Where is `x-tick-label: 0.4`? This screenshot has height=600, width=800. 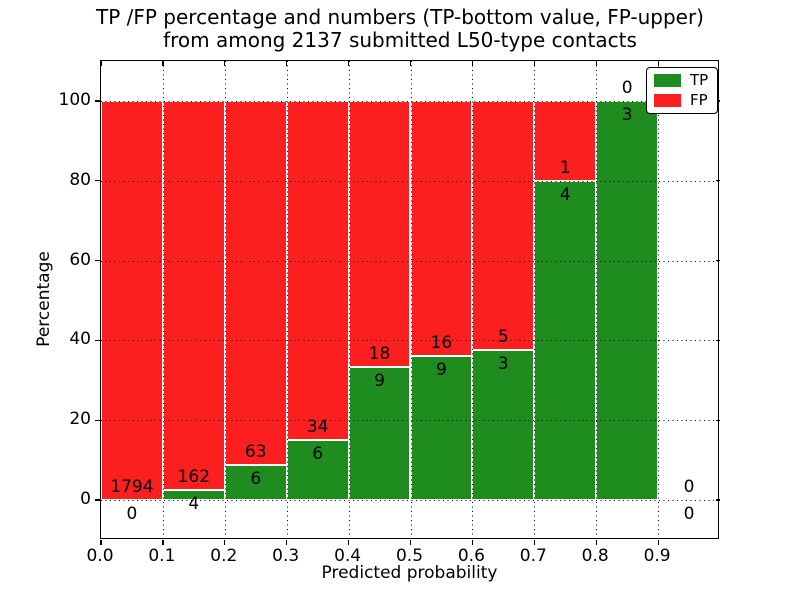 x-tick-label: 0.4 is located at coordinates (348, 556).